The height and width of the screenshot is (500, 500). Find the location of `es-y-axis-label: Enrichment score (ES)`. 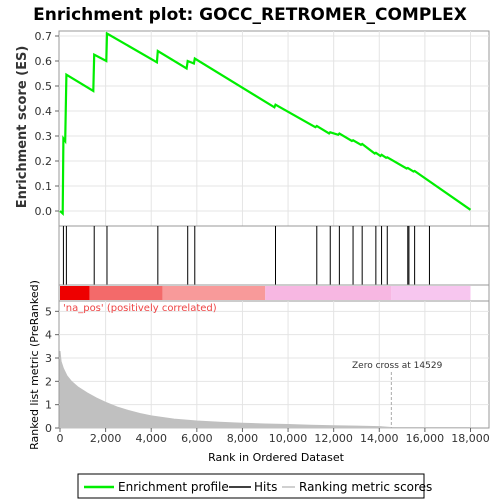

es-y-axis-label: Enrichment score (ES) is located at coordinates (22, 127).